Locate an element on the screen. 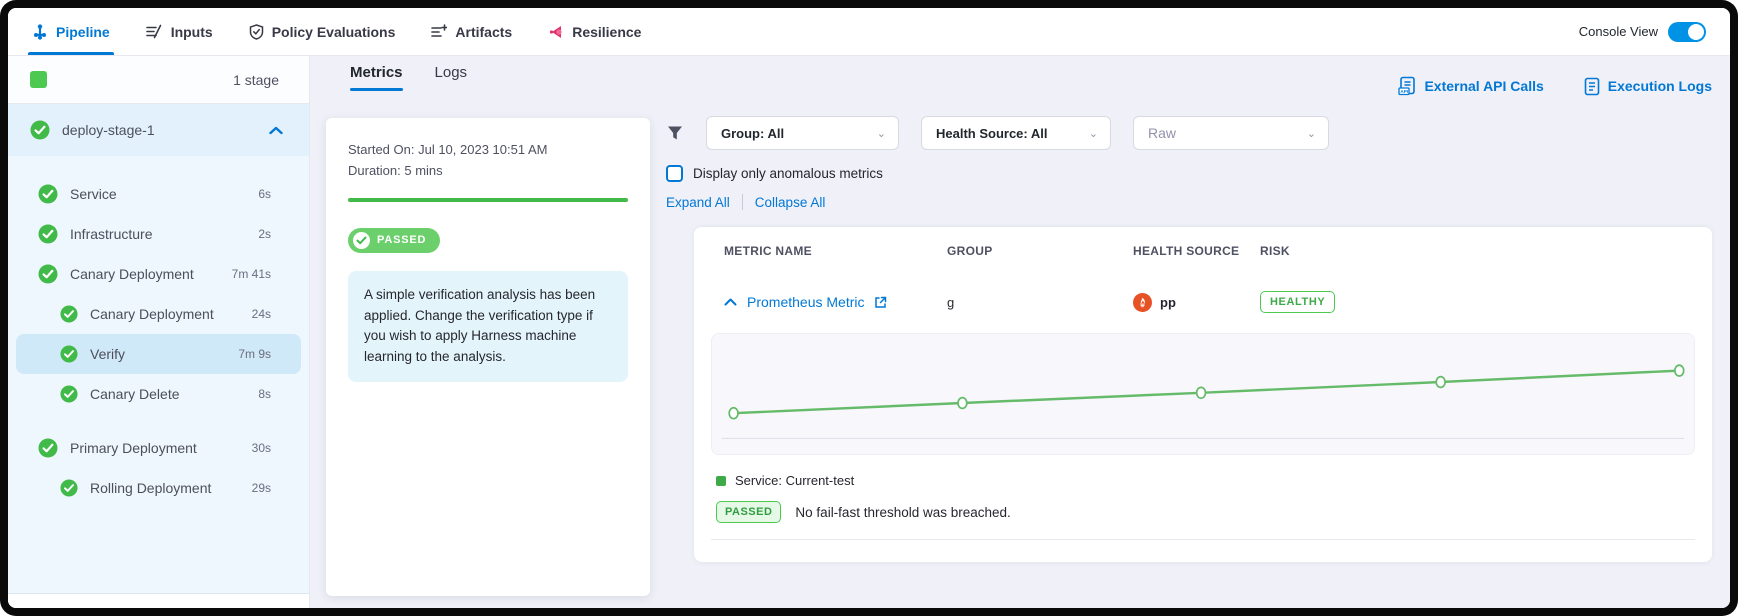 The height and width of the screenshot is (616, 1738). health-source-value: pp is located at coordinates (1168, 302).